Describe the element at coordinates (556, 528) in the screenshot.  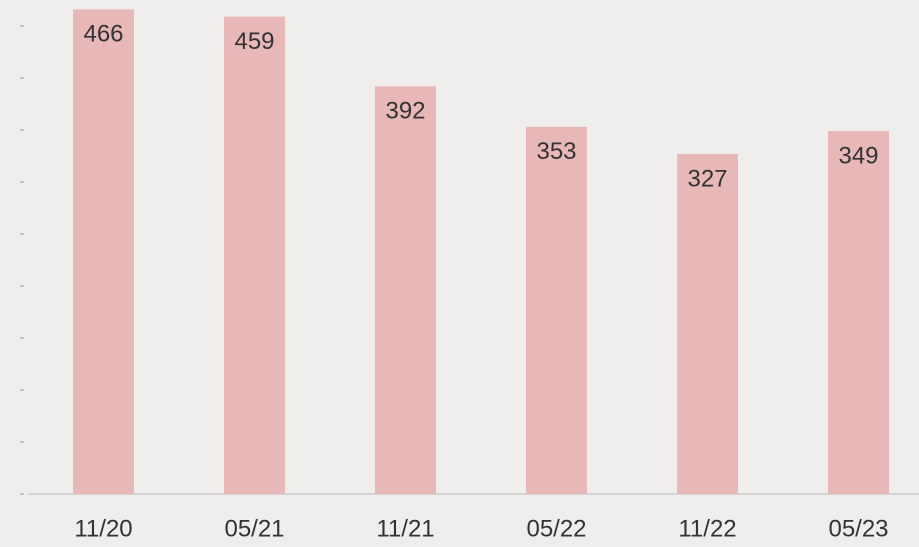
I see `x-tick-label: 05/22` at that location.